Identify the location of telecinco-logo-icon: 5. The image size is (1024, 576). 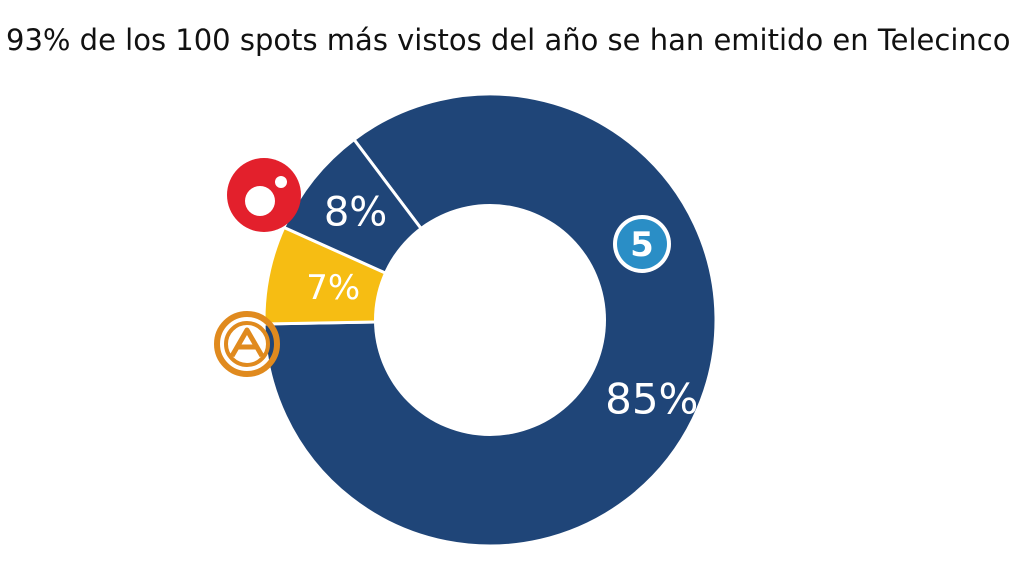
(642, 244).